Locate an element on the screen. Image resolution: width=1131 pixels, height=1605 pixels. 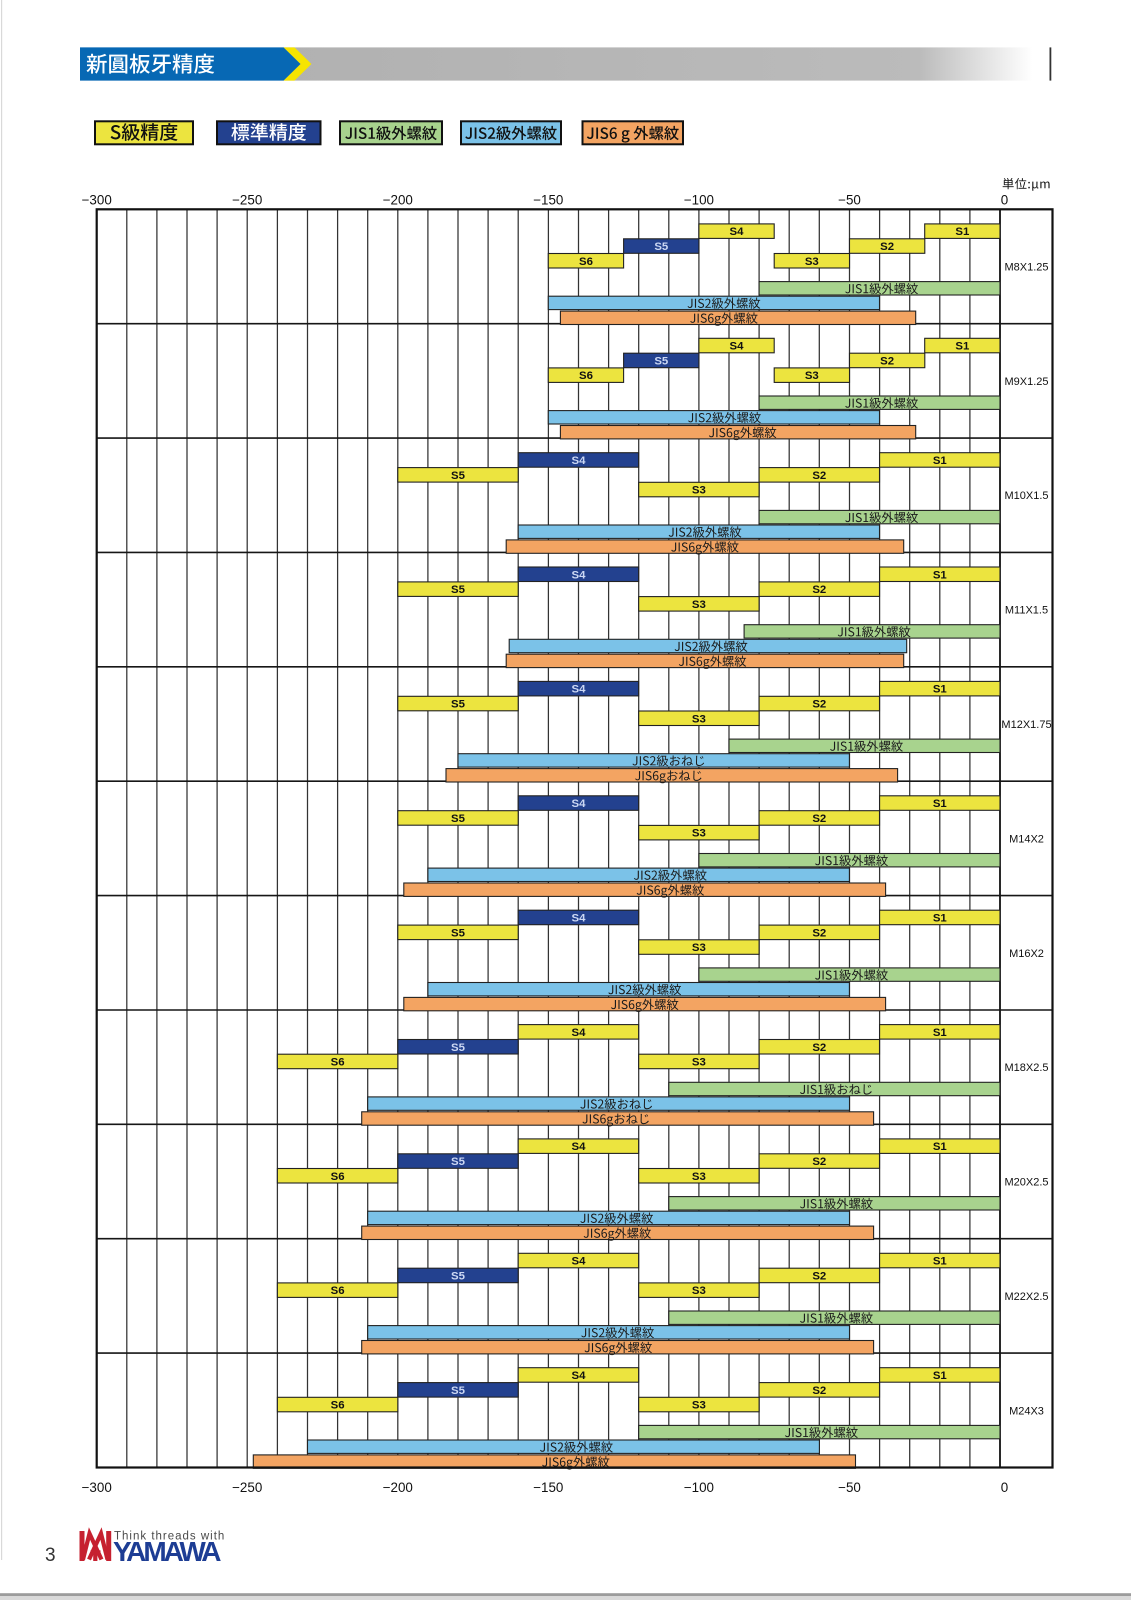
svg-text: Think threads with is located at coordinates (169, 1537).